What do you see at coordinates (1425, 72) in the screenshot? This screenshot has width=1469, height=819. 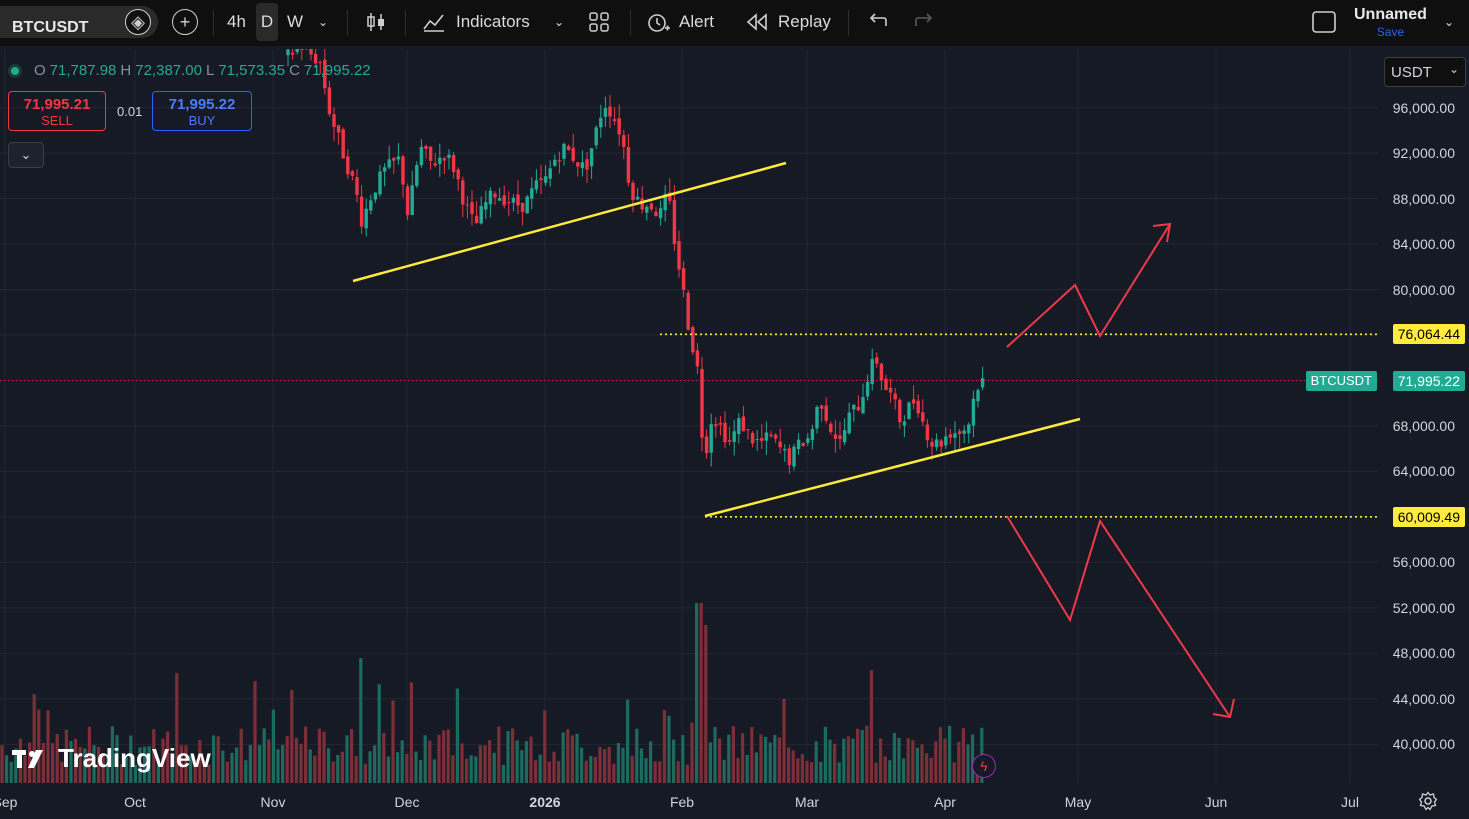 I see `currency-select: USDT ⌄` at bounding box center [1425, 72].